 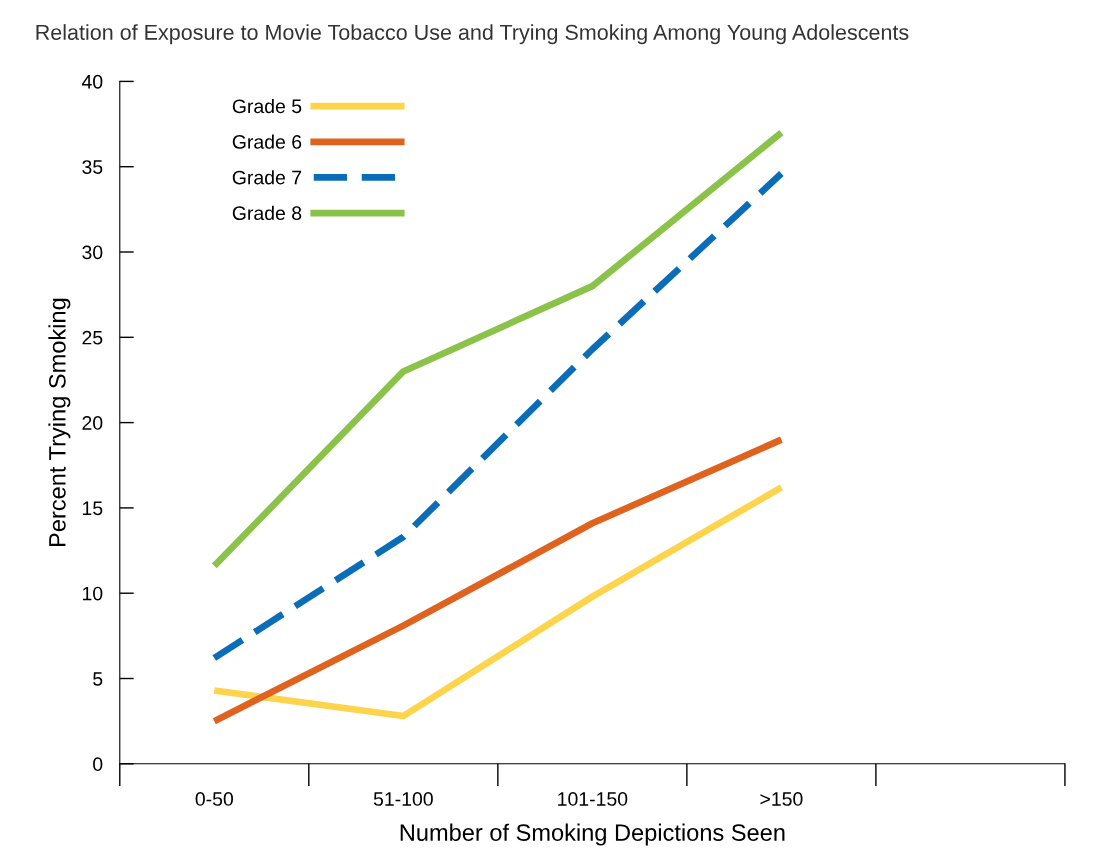 I want to click on x-tick-label: 51-100, so click(x=403, y=799).